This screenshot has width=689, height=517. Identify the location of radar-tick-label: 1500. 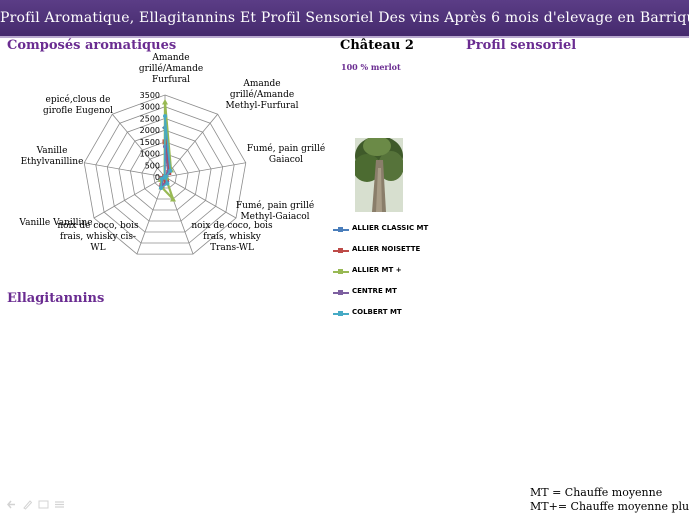
(150, 142).